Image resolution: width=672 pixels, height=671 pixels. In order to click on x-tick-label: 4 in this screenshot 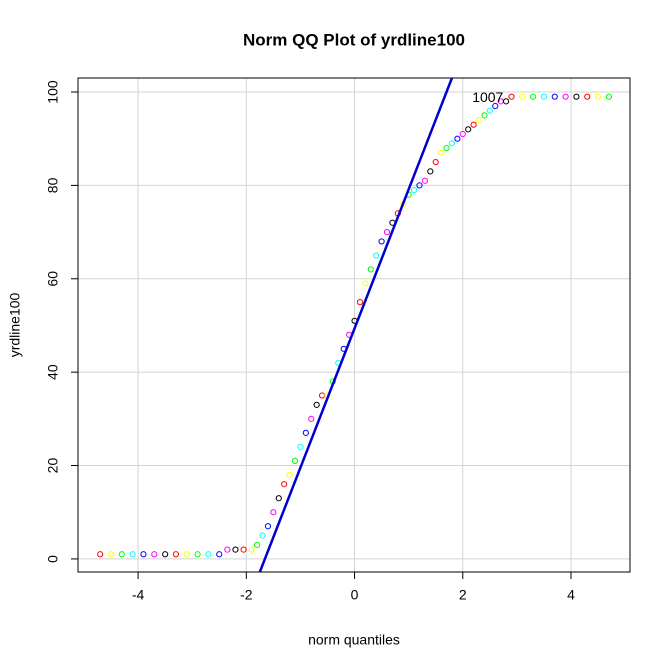, I will do `click(571, 595)`.